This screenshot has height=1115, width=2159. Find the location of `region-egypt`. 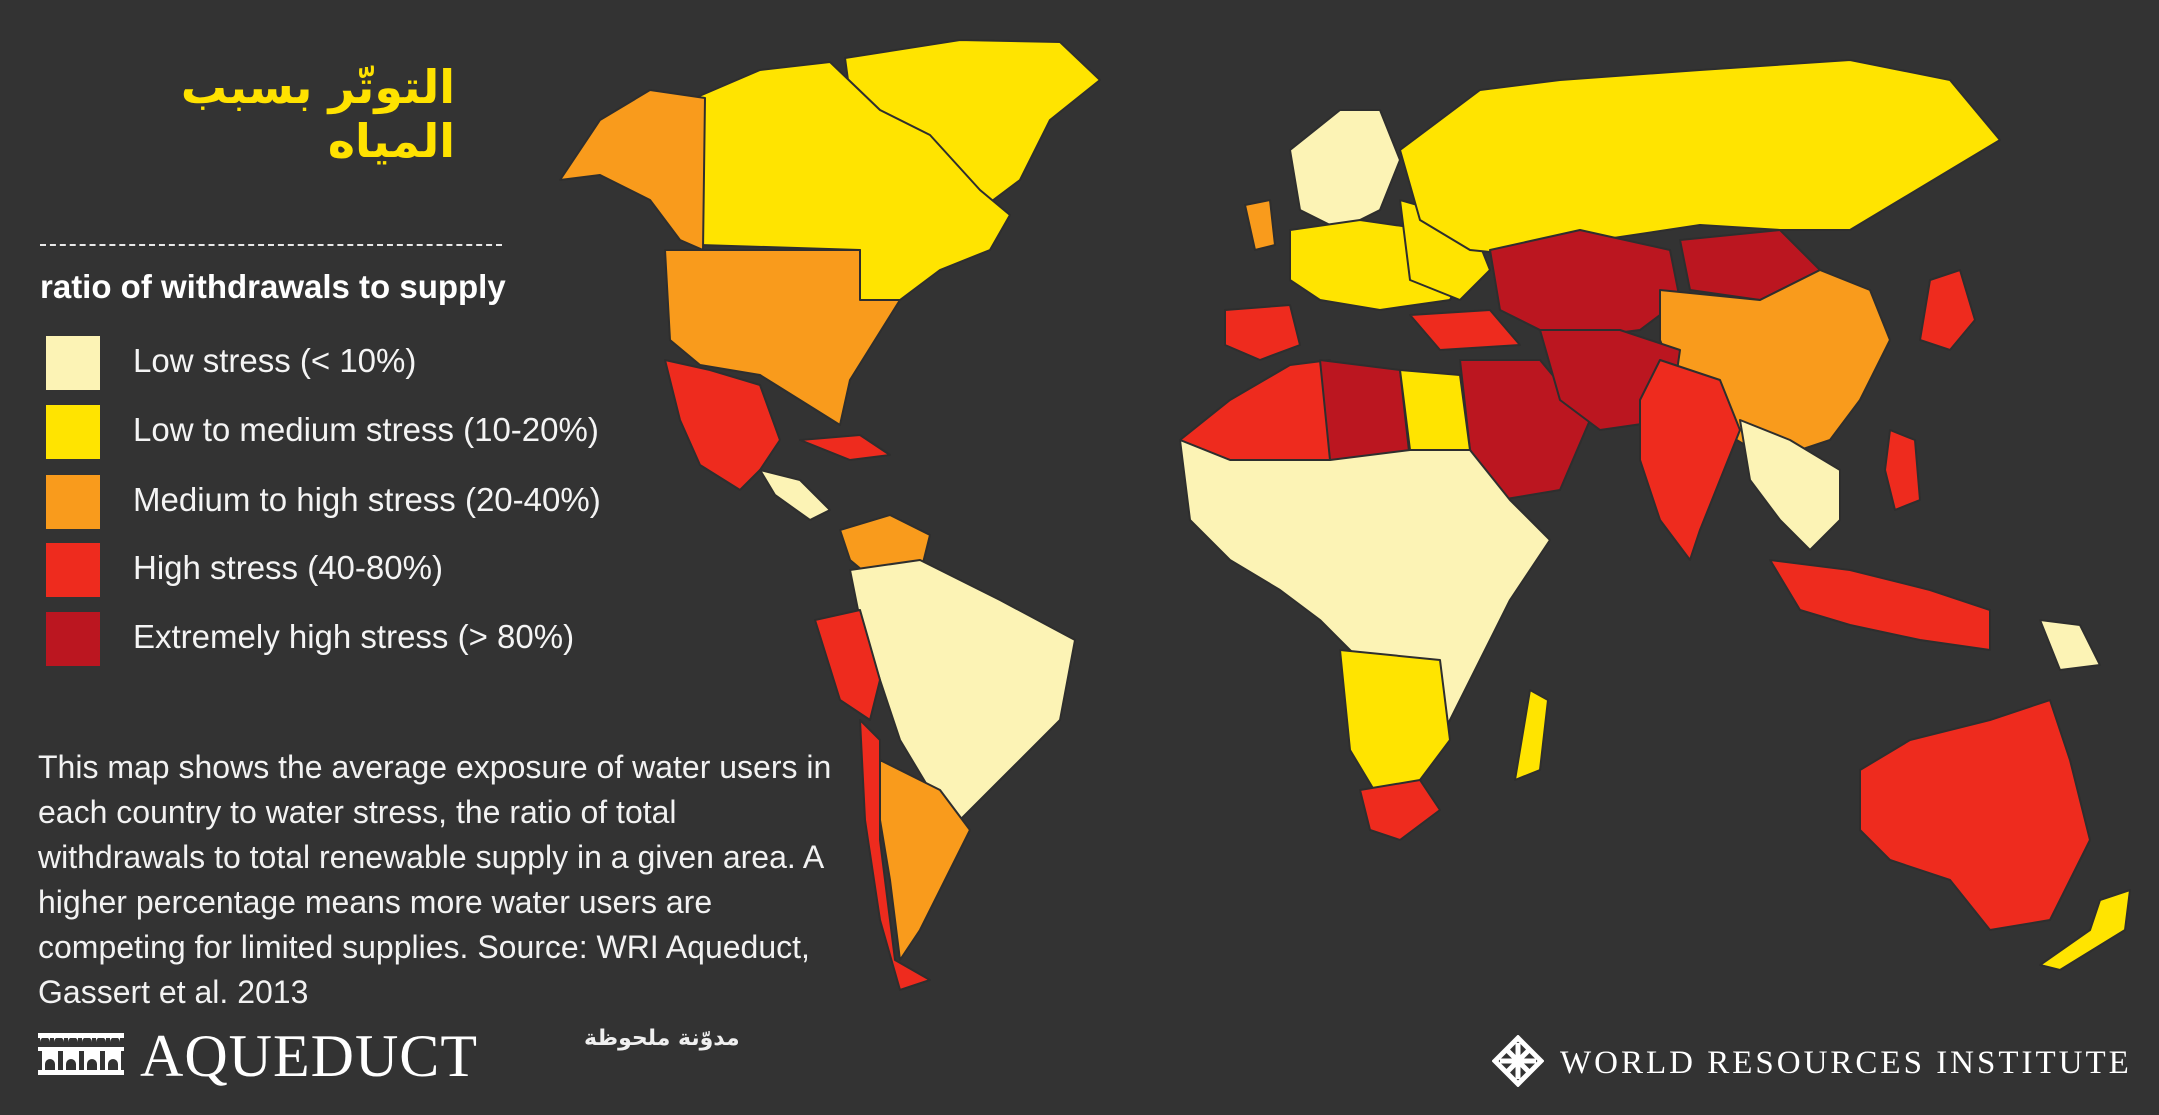

region-egypt is located at coordinates (1435, 410).